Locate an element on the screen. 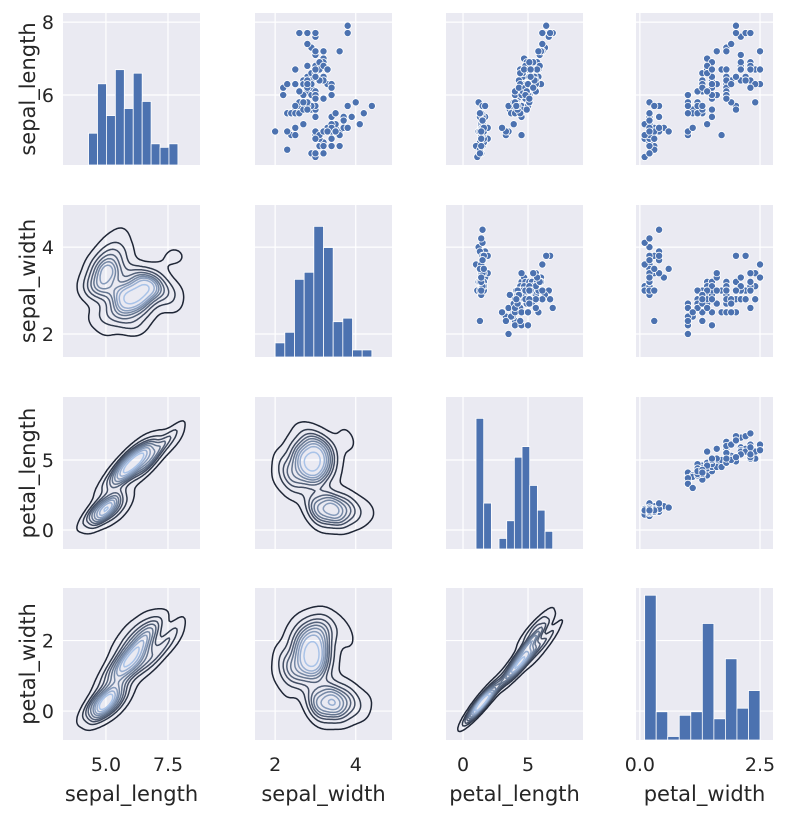 This screenshot has height=813, width=786. panel-background is located at coordinates (514, 281).